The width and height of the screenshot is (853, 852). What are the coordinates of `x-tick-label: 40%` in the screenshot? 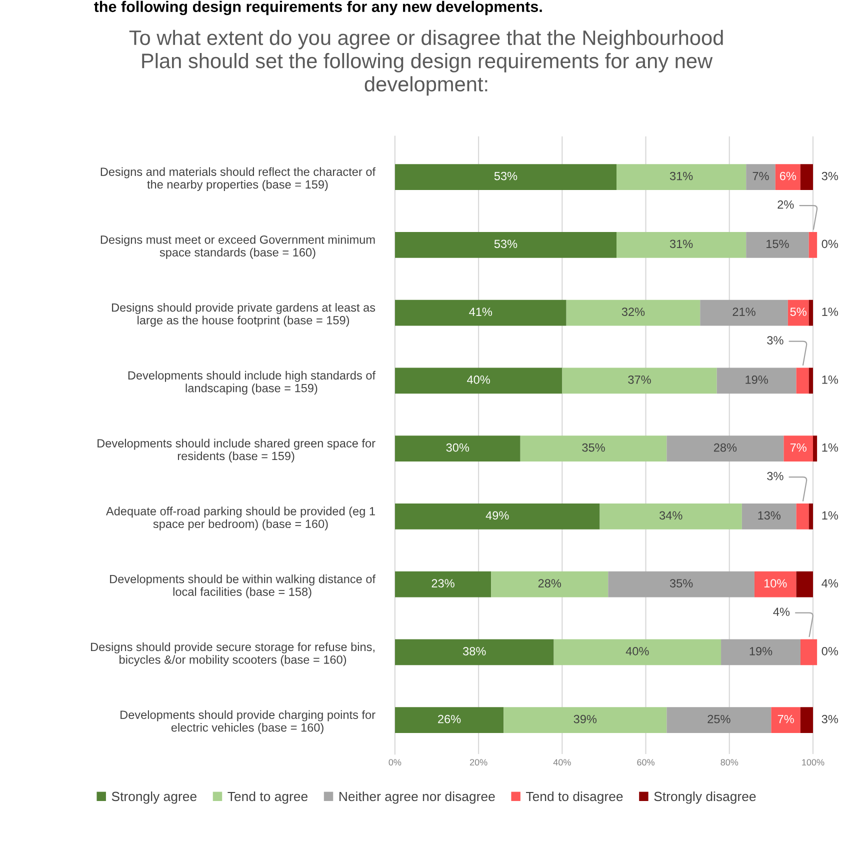 It's located at (562, 762).